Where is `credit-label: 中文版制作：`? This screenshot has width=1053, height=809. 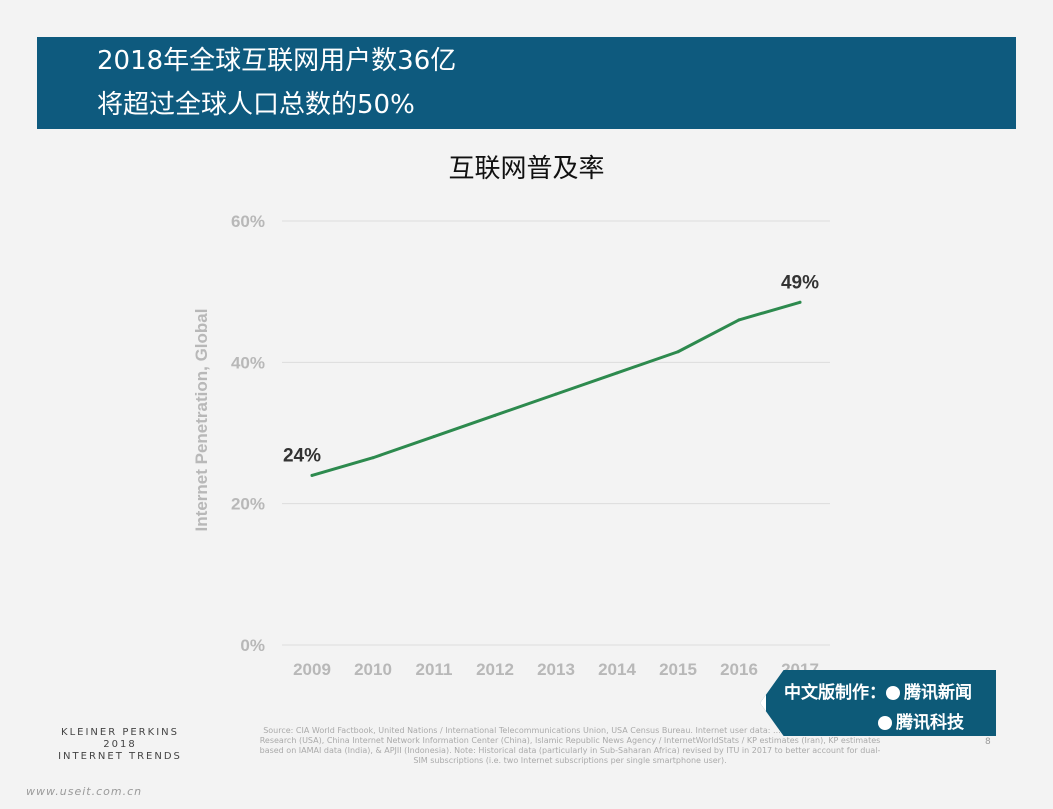 credit-label: 中文版制作： is located at coordinates (835, 693).